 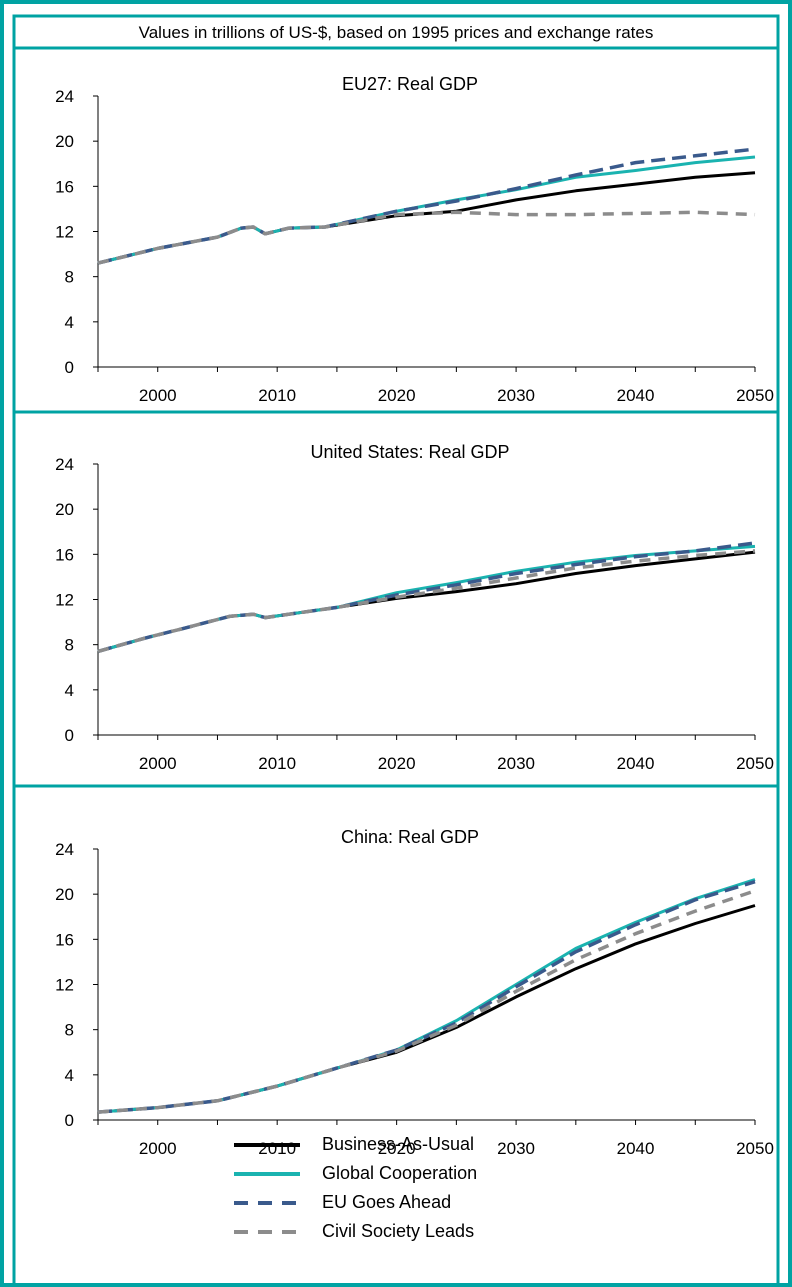 I want to click on legend-item: Global Cooperation, so click(x=430, y=1173).